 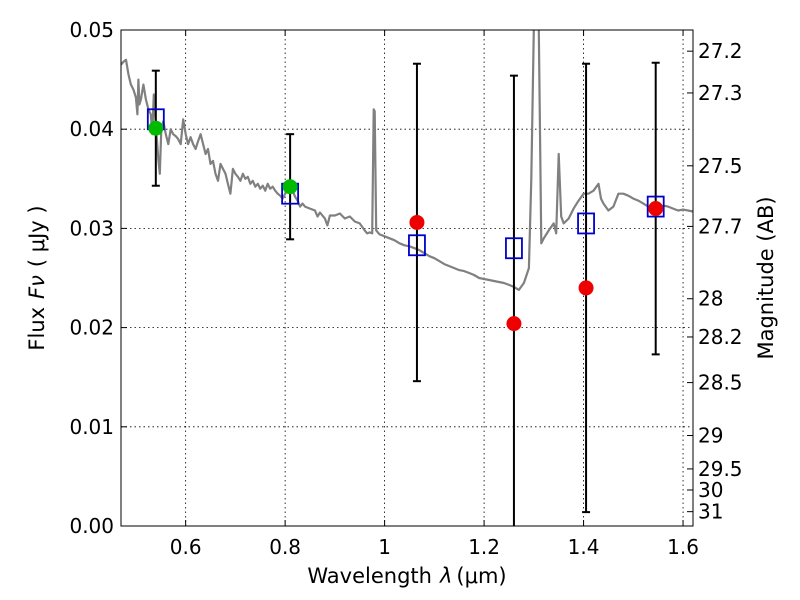 I want to click on x-tick-label: 0.8, so click(x=285, y=547).